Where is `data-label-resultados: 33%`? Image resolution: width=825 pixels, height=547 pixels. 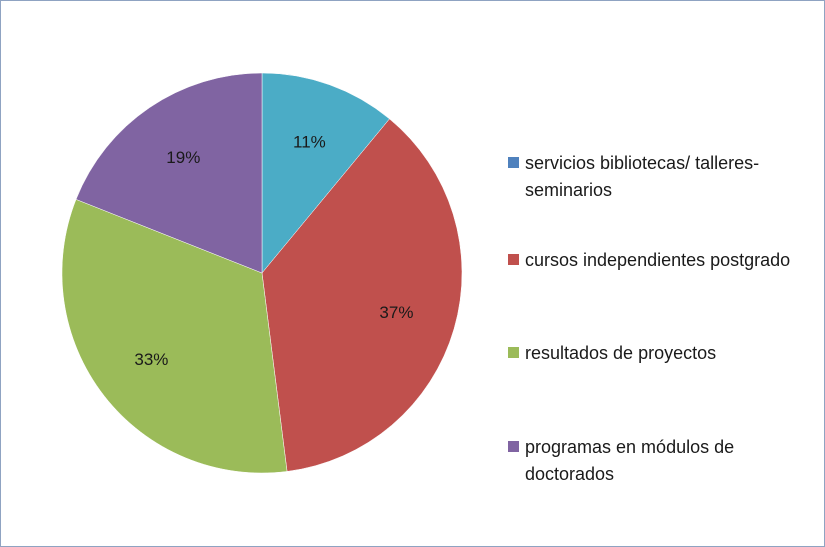
data-label-resultados: 33% is located at coordinates (151, 359).